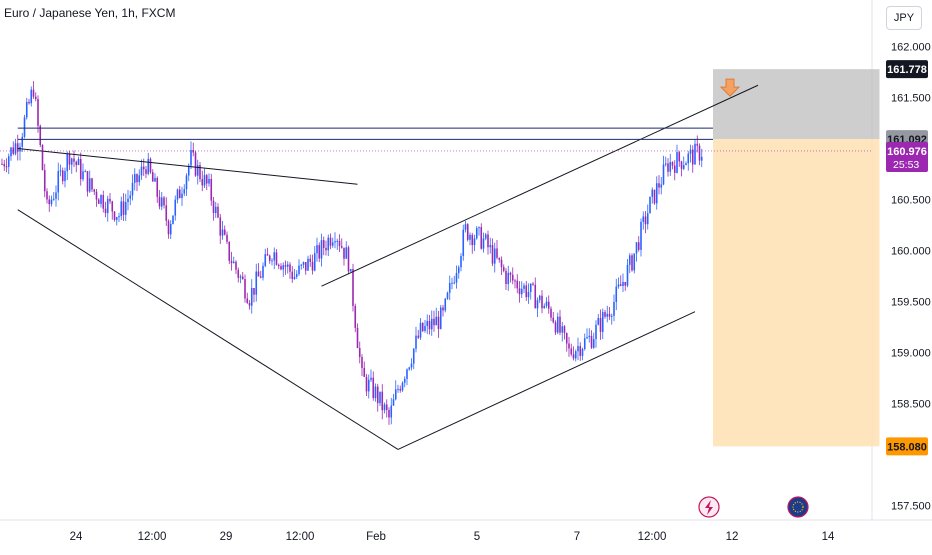  I want to click on price-label-box, so click(907, 156).